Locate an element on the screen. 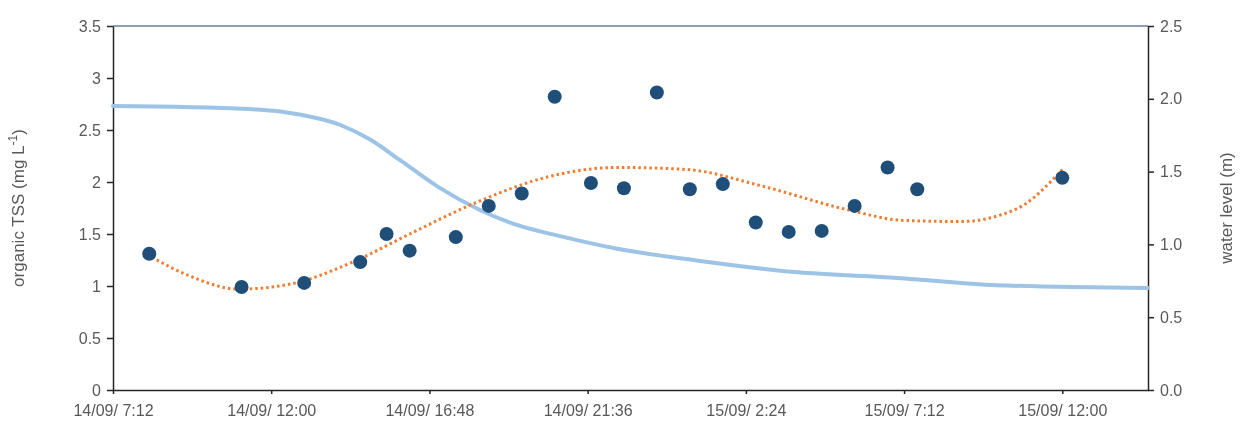 The width and height of the screenshot is (1247, 439). x-tick-label: 15/09/ 7:12 is located at coordinates (904, 410).